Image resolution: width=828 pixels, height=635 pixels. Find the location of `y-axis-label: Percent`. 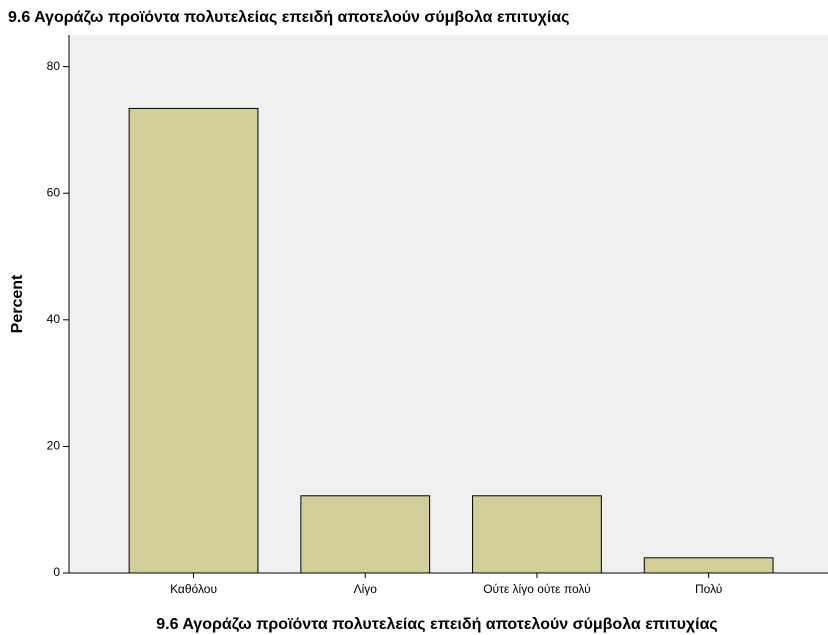

y-axis-label: Percent is located at coordinates (17, 303).